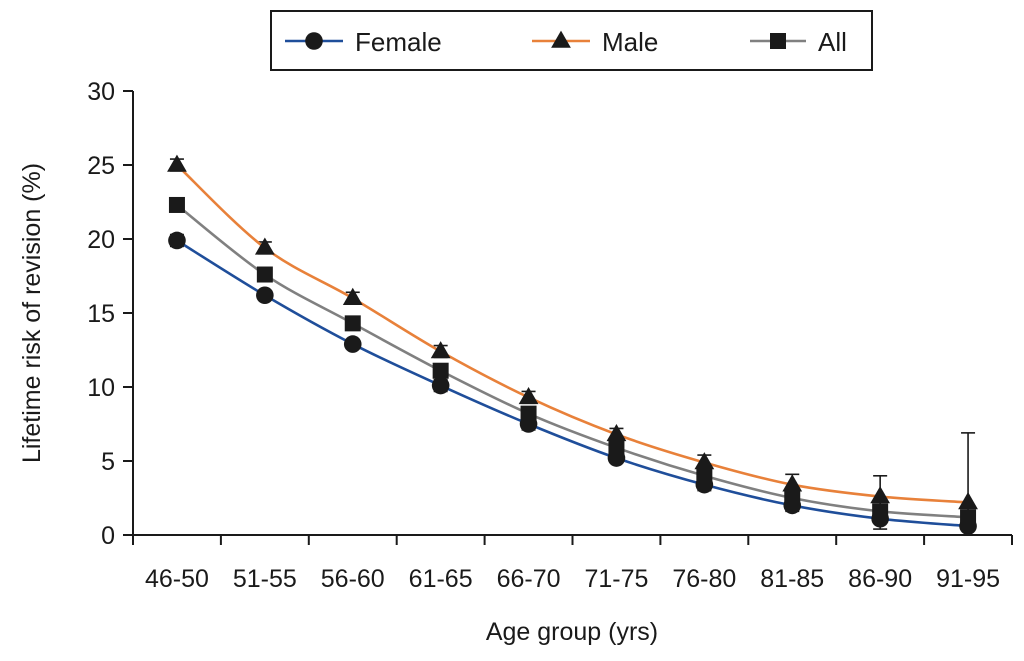 The height and width of the screenshot is (661, 1024). I want to click on legend-label: Female, so click(398, 42).